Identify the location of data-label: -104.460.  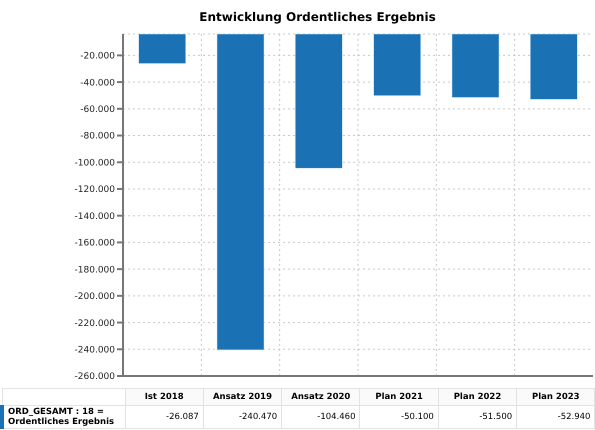
(321, 417).